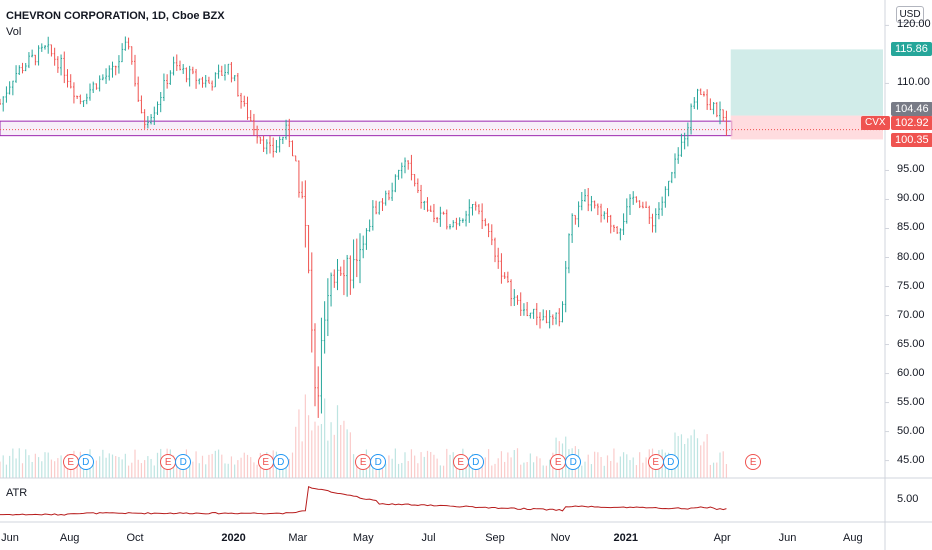 Image resolution: width=932 pixels, height=550 pixels. Describe the element at coordinates (911, 109) in the screenshot. I see `entry-price-tag: 104.46` at that location.